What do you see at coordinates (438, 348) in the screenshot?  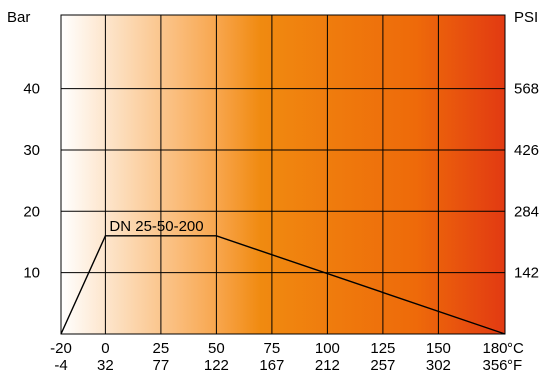 I see `x-tick-label-celsius: 150` at bounding box center [438, 348].